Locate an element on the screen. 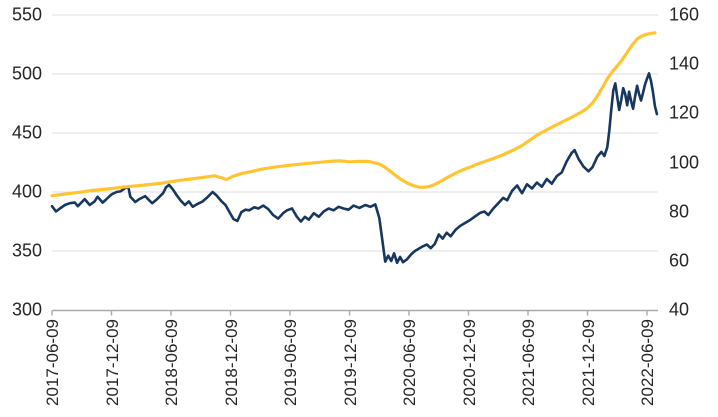  x-axis-tick-label: 2019-06-09 is located at coordinates (290, 362).